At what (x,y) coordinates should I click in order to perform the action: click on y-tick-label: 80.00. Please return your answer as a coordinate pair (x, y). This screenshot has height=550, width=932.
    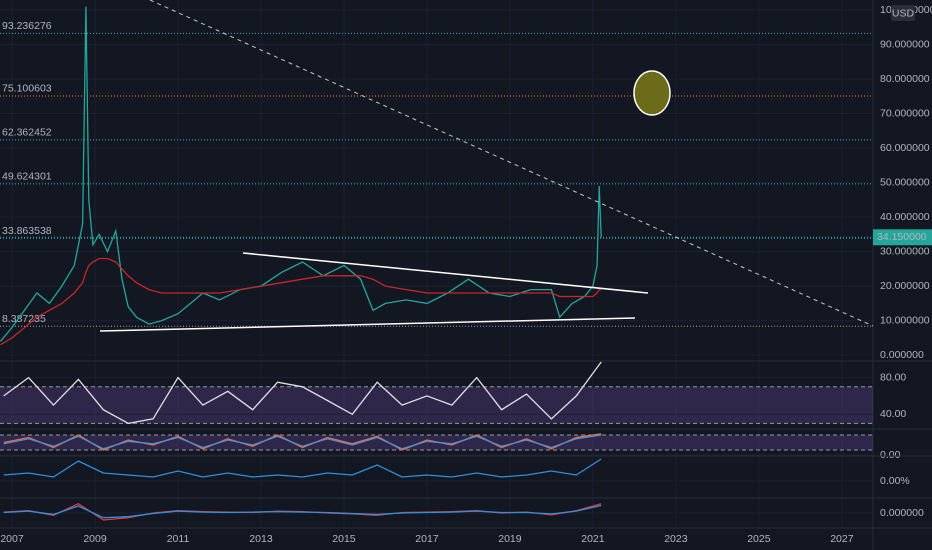
    Looking at the image, I should click on (893, 377).